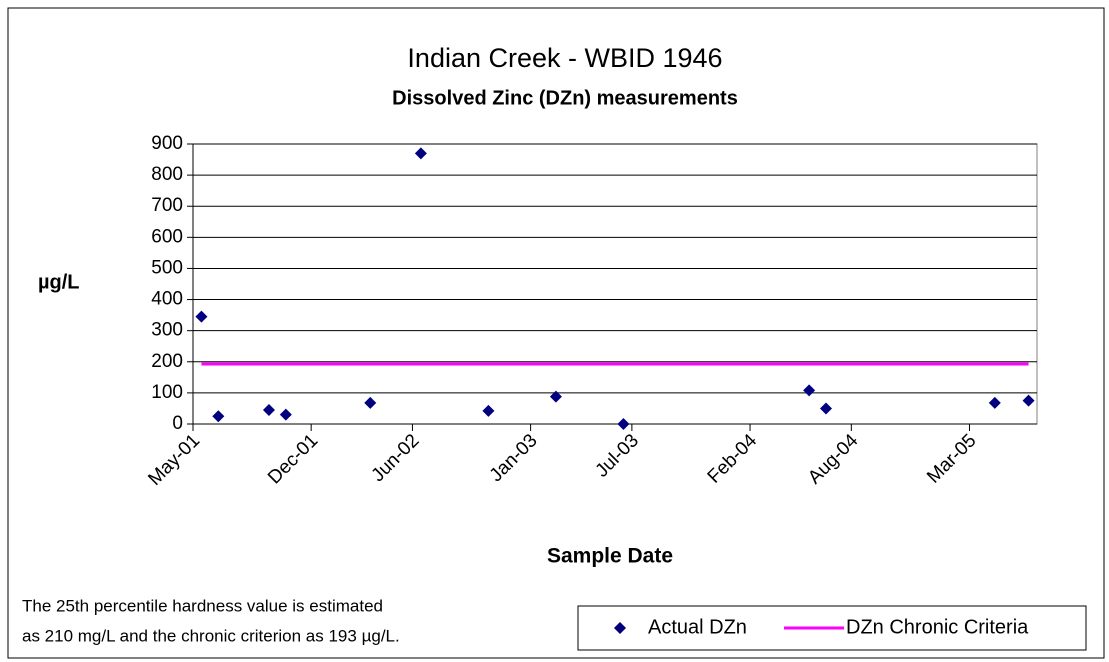 This screenshot has height=662, width=1109. I want to click on y-tick-label: 100, so click(167, 392).